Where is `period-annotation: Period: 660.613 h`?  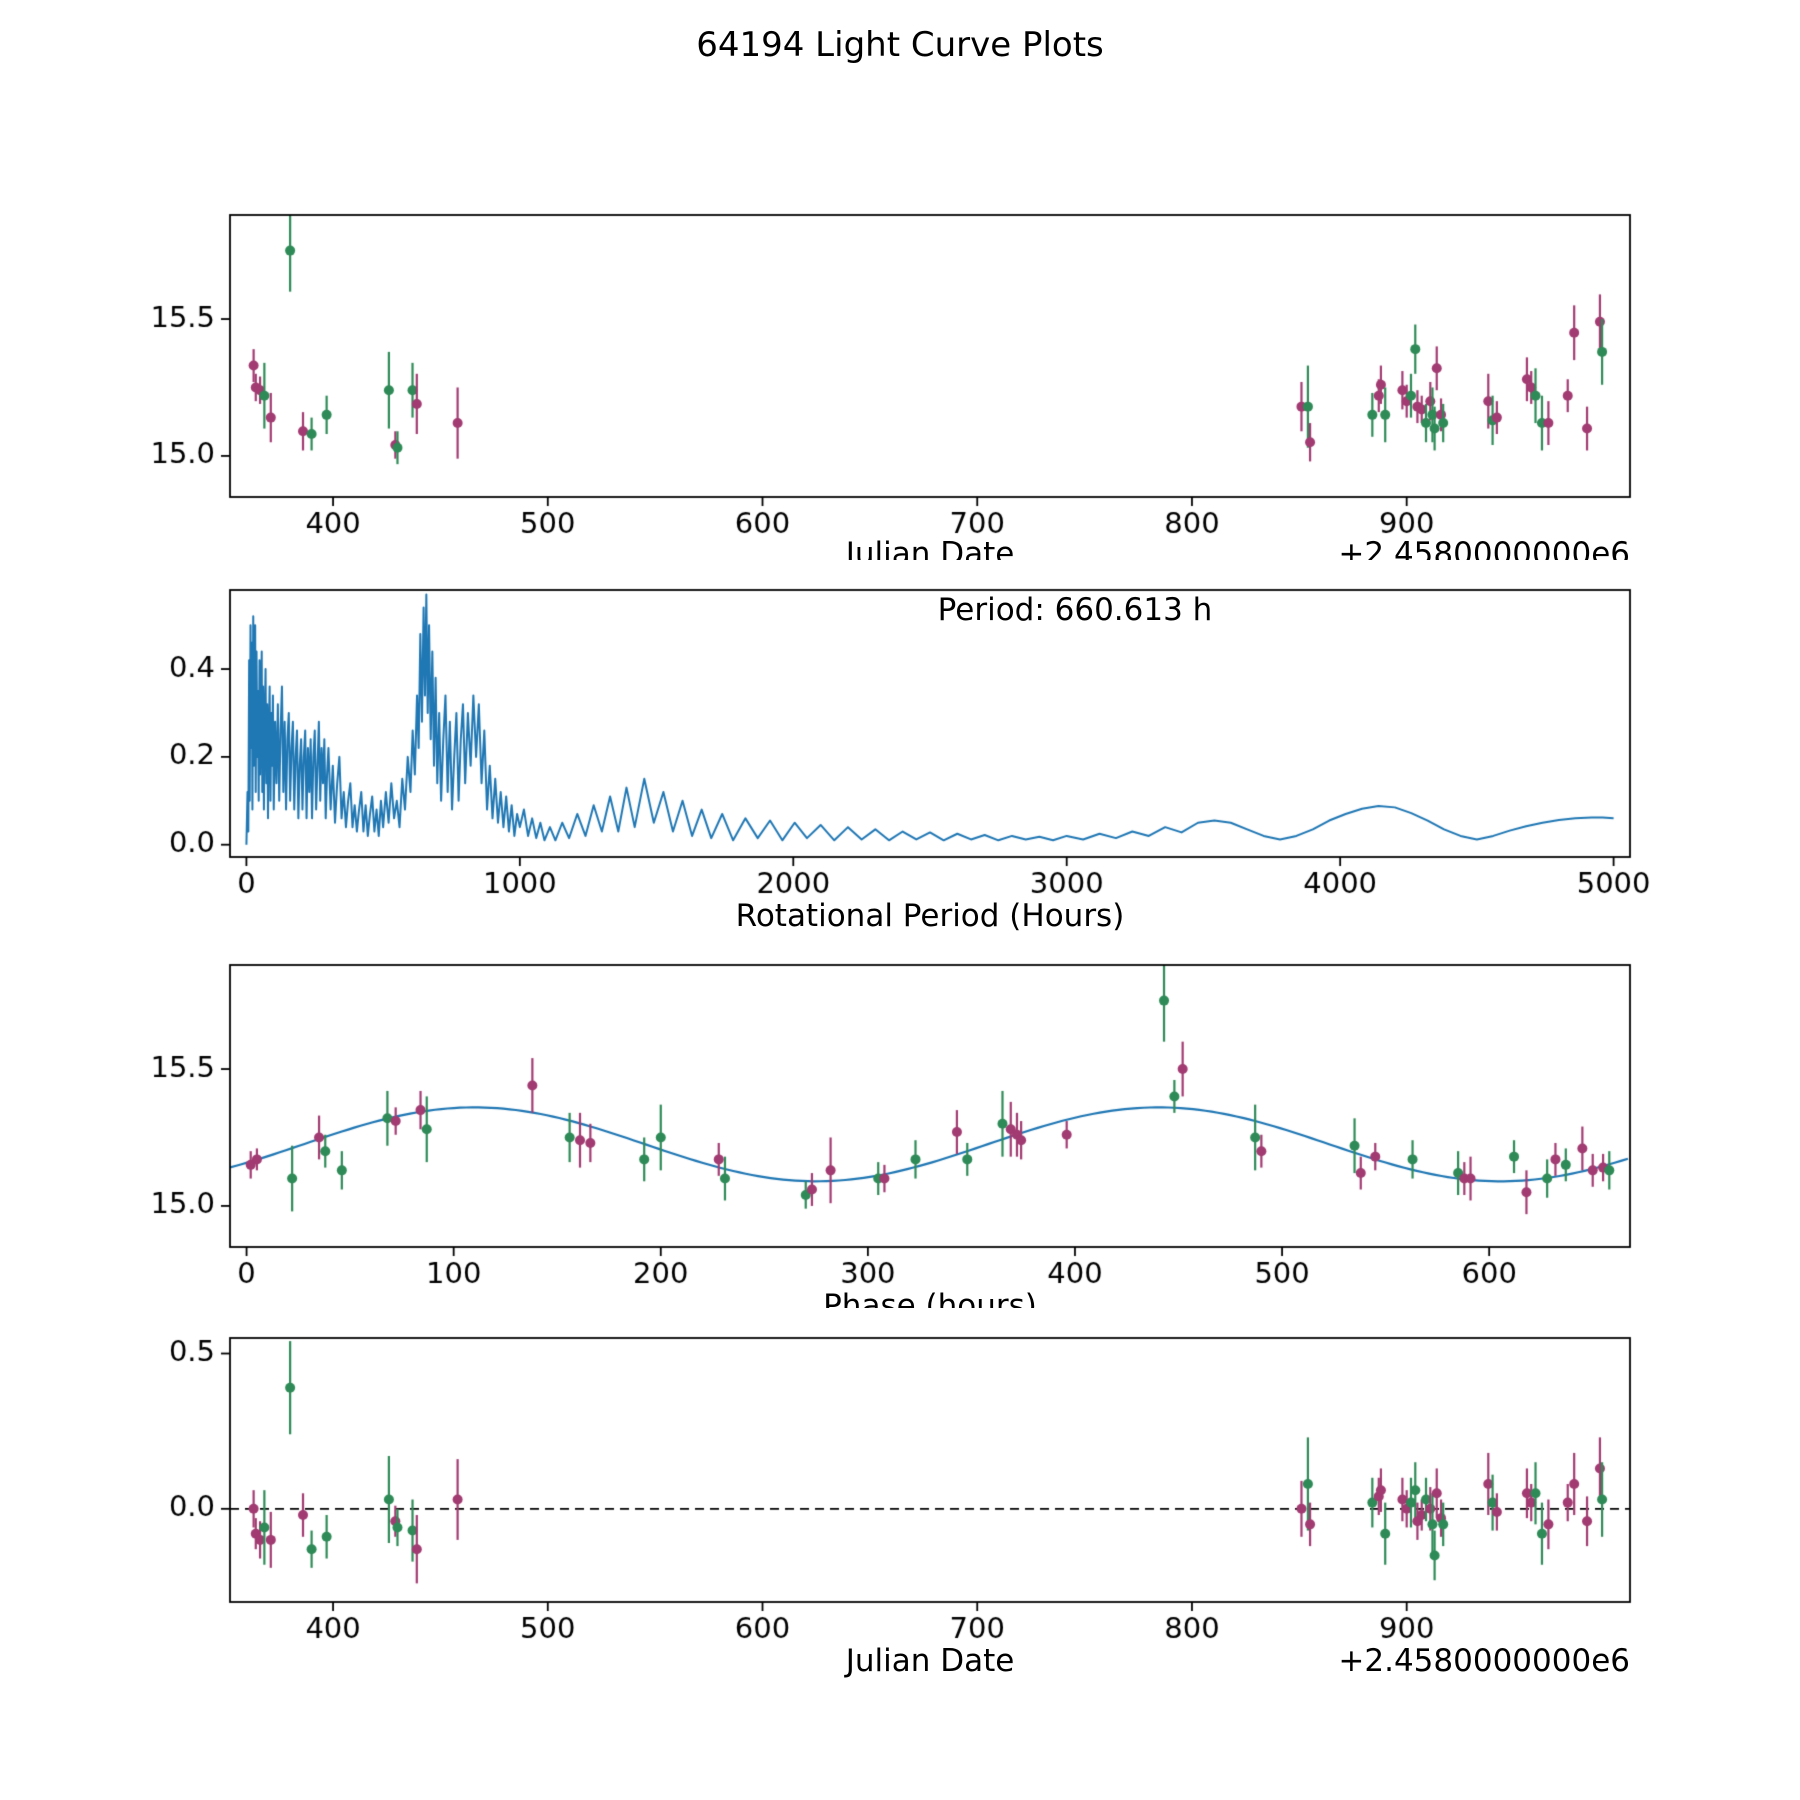
period-annotation: Period: 660.613 h is located at coordinates (1075, 610).